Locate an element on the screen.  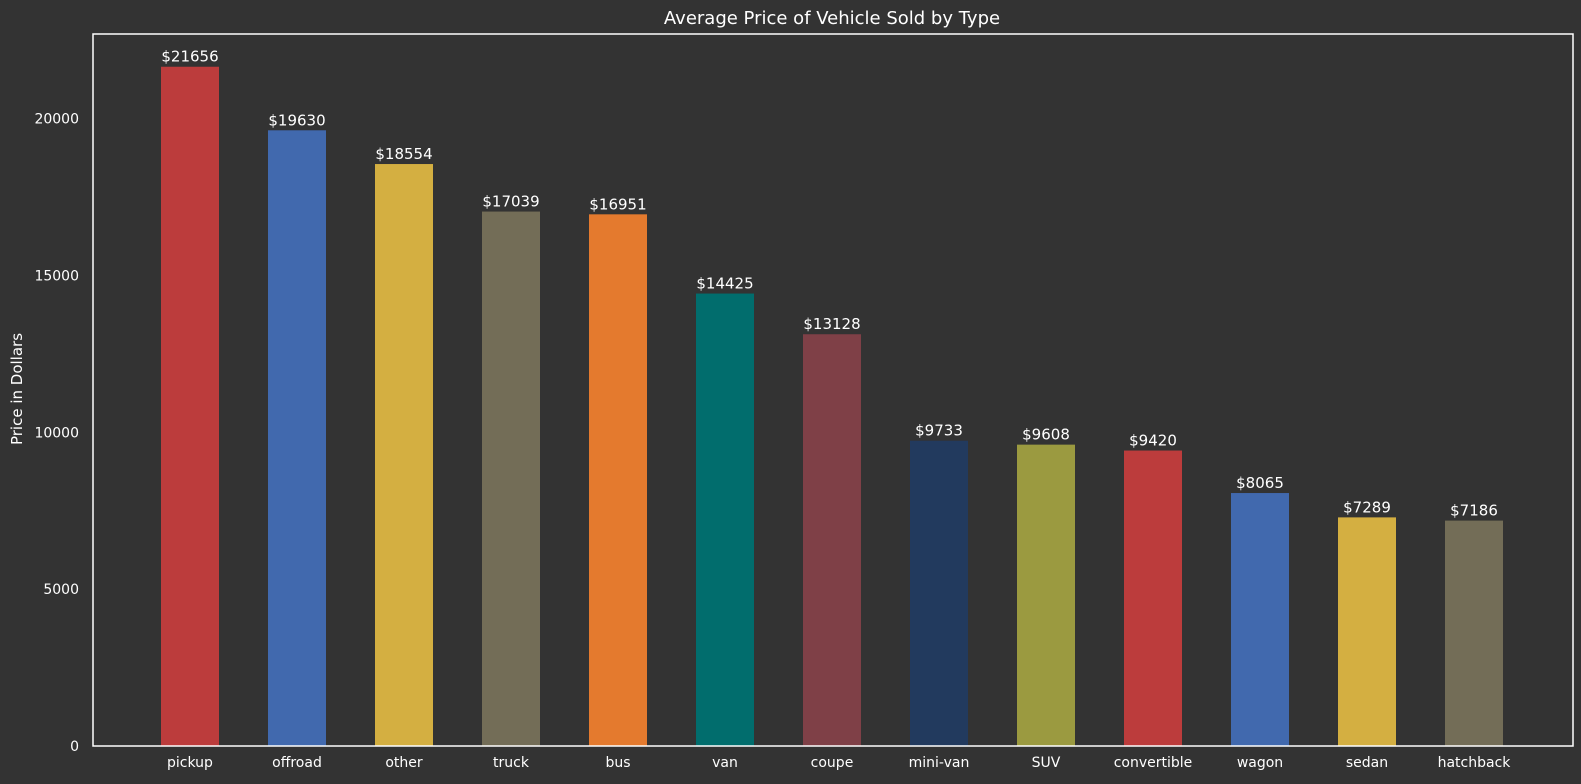
bar-wagon is located at coordinates (1260, 619).